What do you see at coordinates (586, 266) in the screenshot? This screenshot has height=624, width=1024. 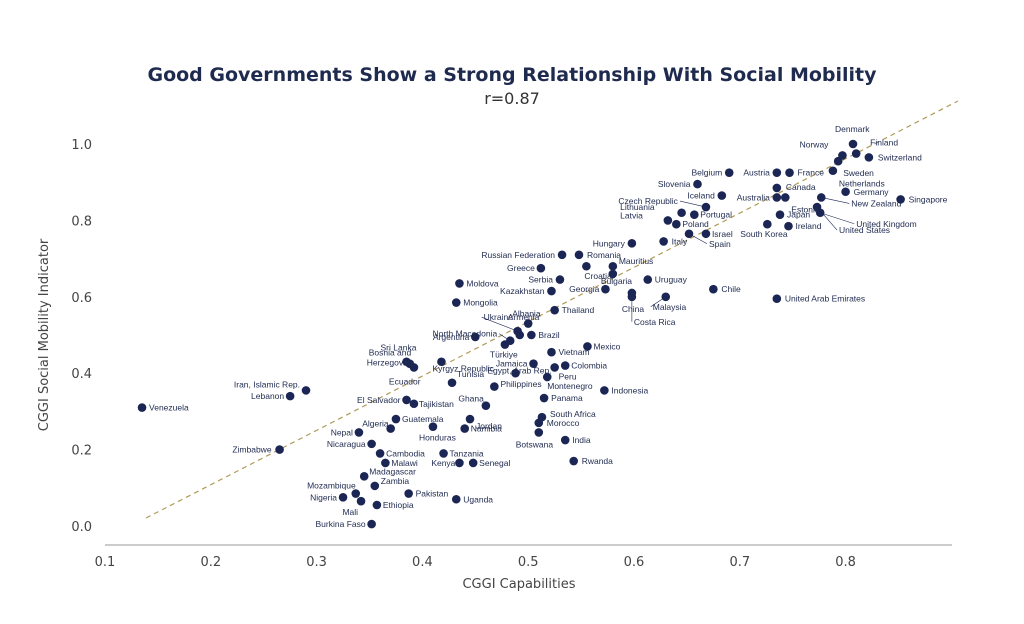 I see `point-croatia` at bounding box center [586, 266].